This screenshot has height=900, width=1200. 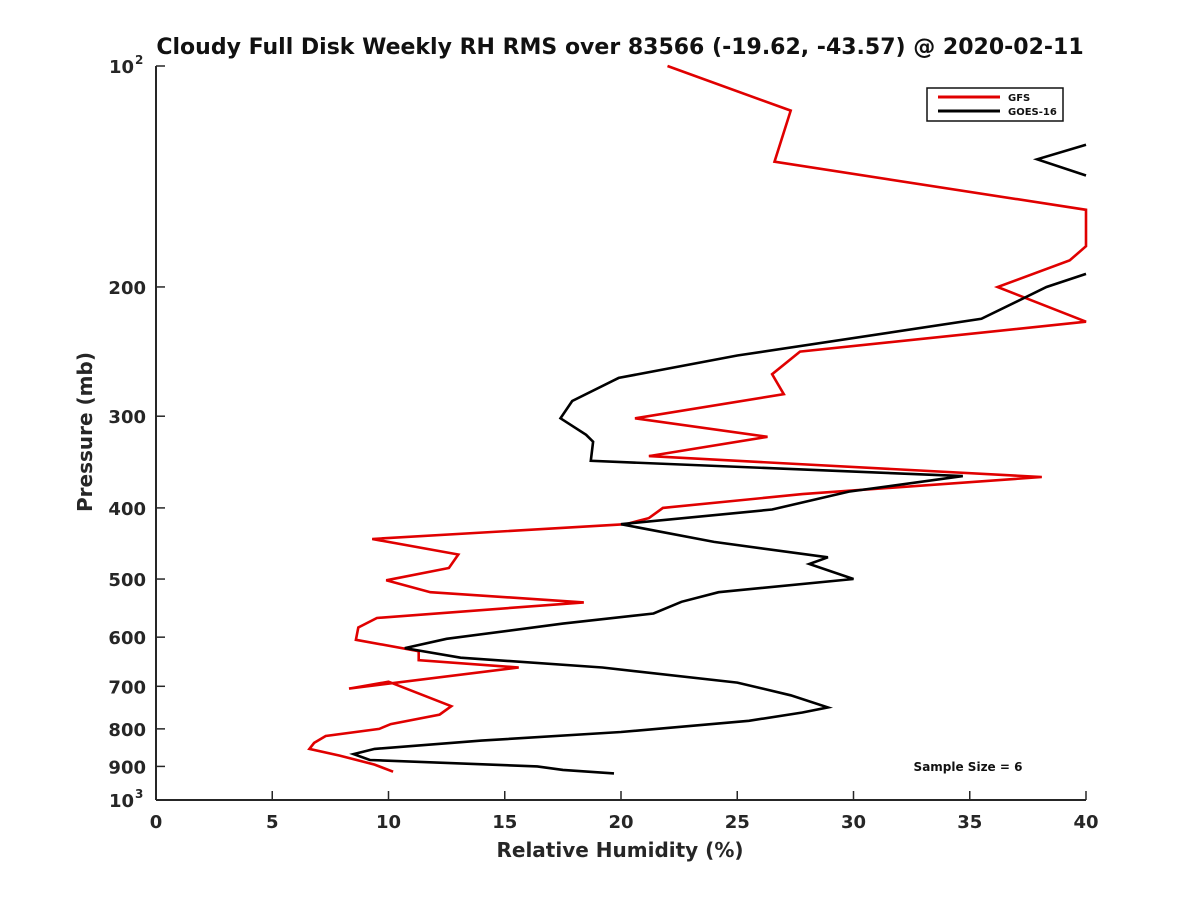 What do you see at coordinates (85, 432) in the screenshot?
I see `y-axis-label: Pressure (mb)` at bounding box center [85, 432].